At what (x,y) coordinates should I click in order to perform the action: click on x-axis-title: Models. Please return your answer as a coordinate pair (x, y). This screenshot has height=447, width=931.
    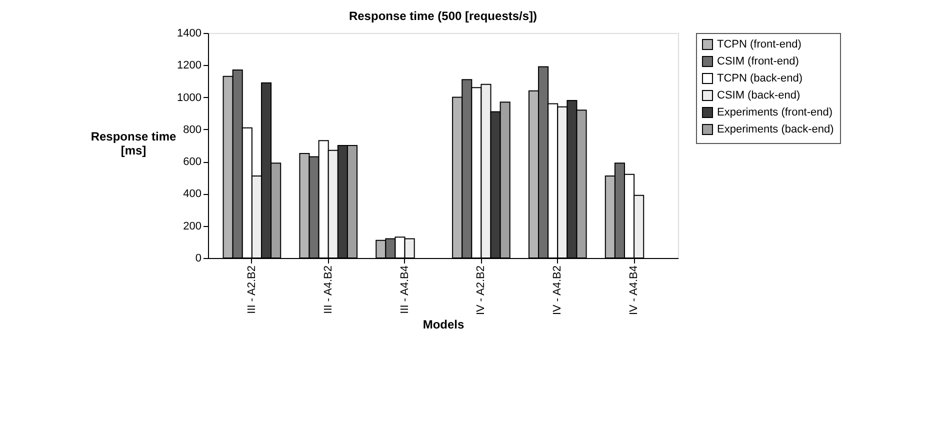
    Looking at the image, I should click on (443, 325).